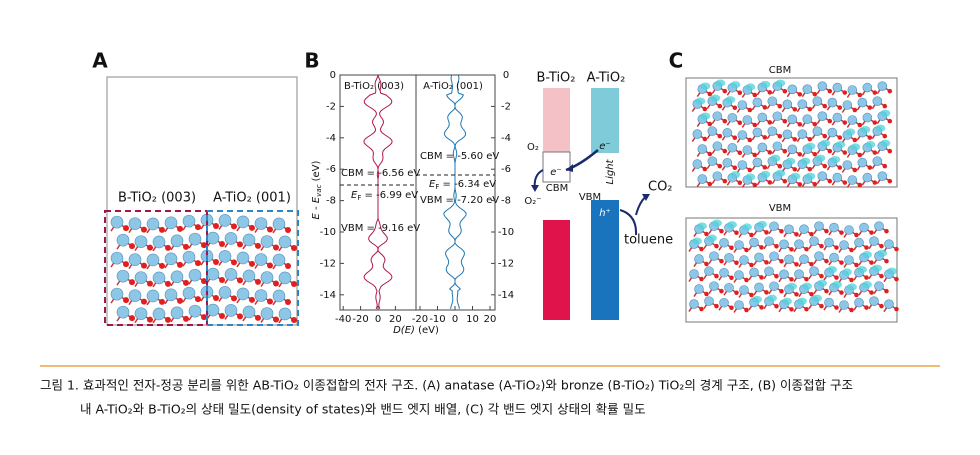 Image resolution: width=980 pixels, height=455 pixels. Describe the element at coordinates (417, 192) in the screenshot. I see `dos-frame` at that location.